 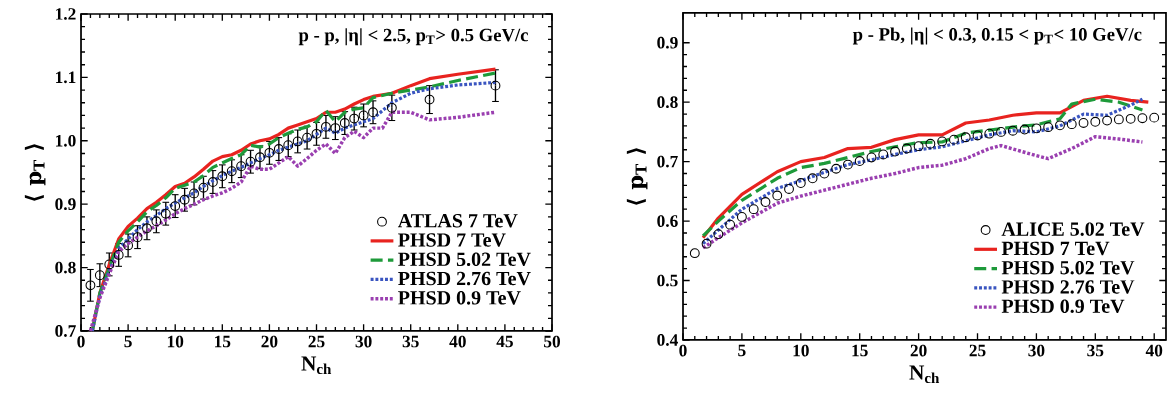 What do you see at coordinates (667, 340) in the screenshot?
I see `y-tick-label: 0.4` at bounding box center [667, 340].